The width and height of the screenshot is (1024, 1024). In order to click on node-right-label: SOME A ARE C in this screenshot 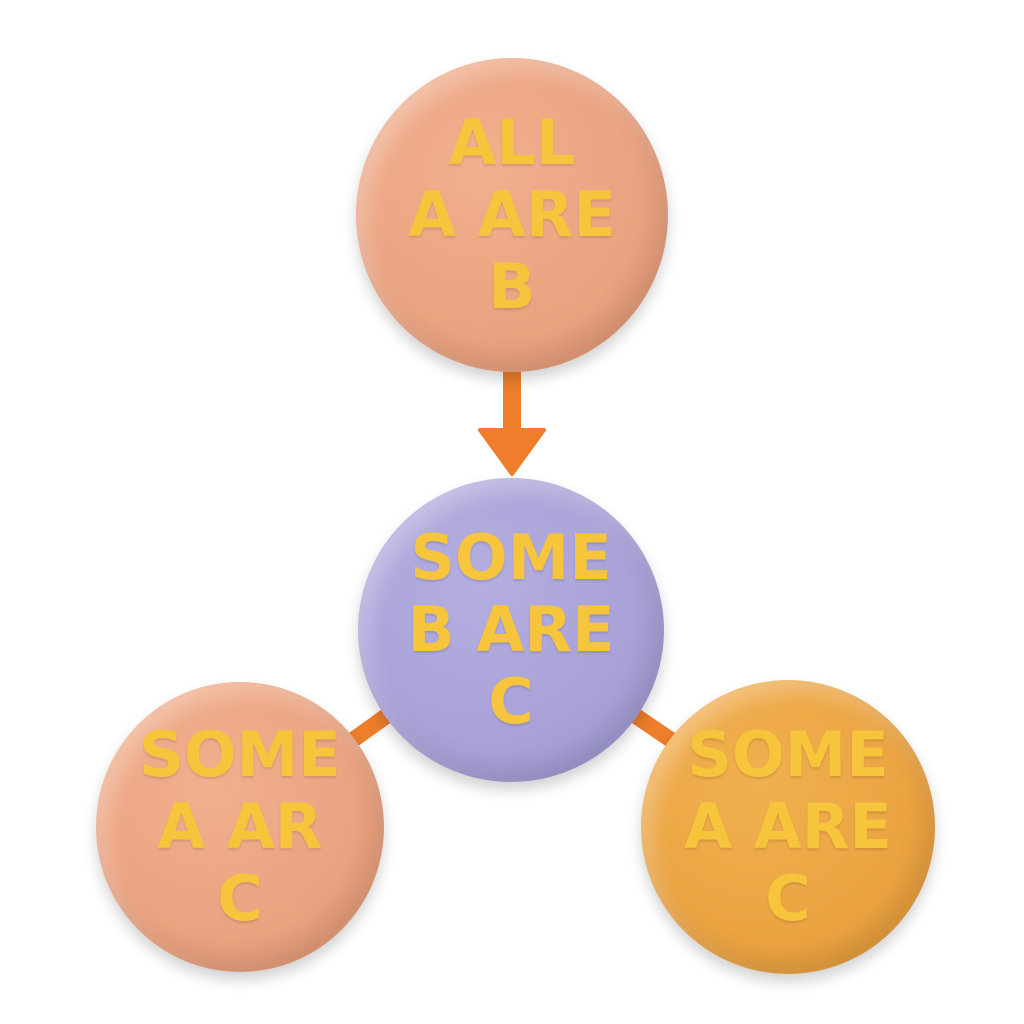, I will do `click(788, 827)`.